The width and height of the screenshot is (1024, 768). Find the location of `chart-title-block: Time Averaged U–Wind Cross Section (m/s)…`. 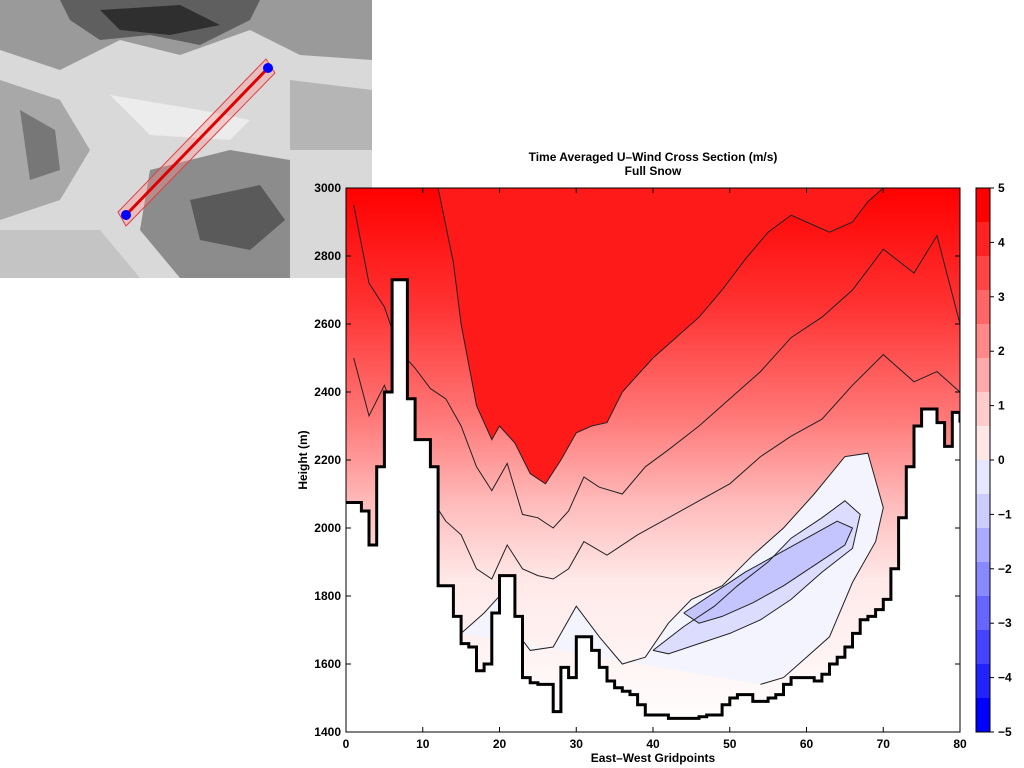

chart-title-block: Time Averaged U–Wind Cross Section (m/s)… is located at coordinates (653, 164).